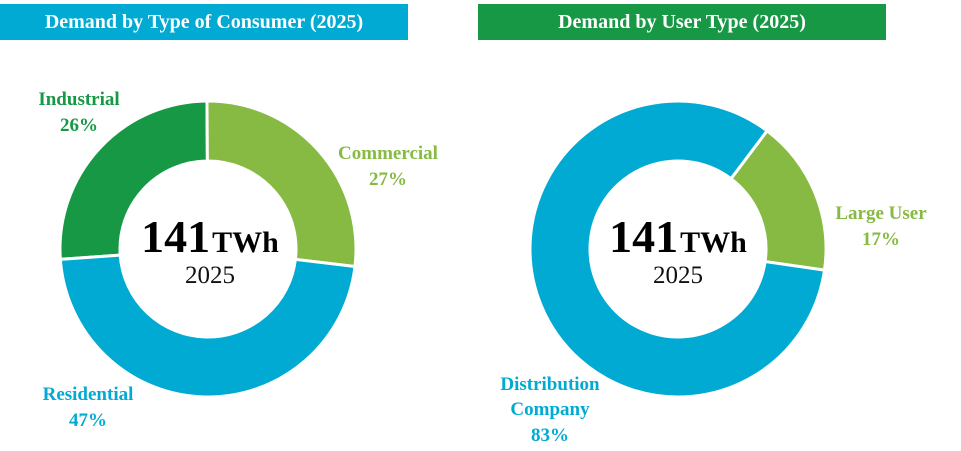 The image size is (961, 451). What do you see at coordinates (281, 184) in the screenshot?
I see `slice-commercial` at bounding box center [281, 184].